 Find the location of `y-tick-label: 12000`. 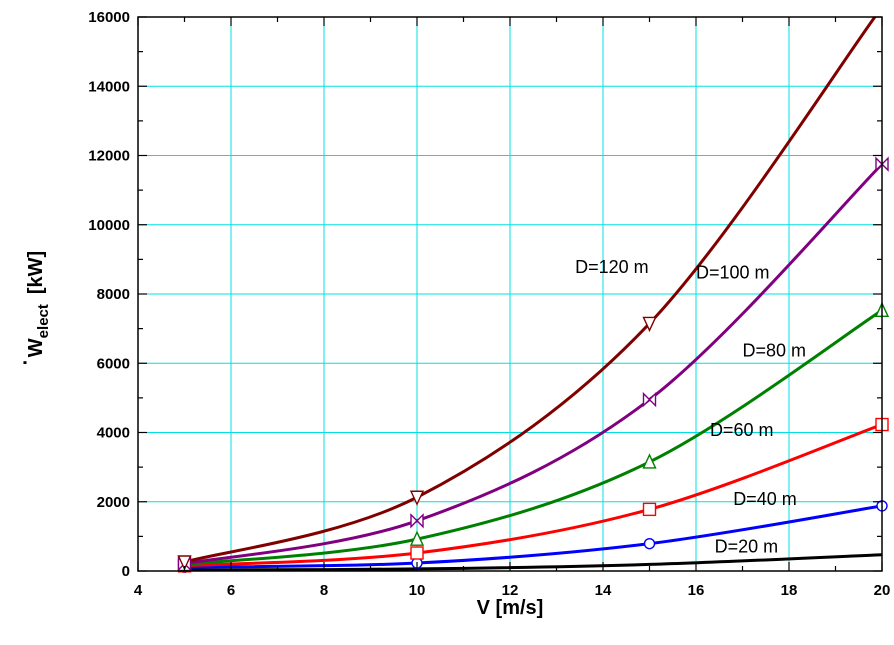

y-tick-label: 12000 is located at coordinates (109, 156).